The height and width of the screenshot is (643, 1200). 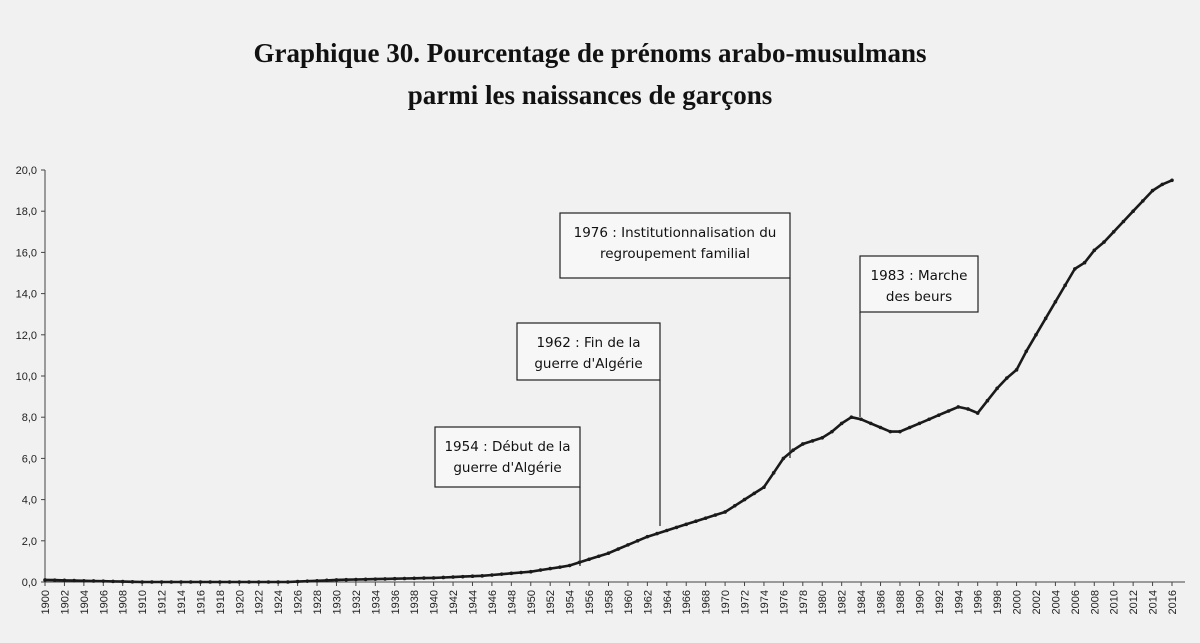 I want to click on x-tick-label: 1934, so click(x=376, y=602).